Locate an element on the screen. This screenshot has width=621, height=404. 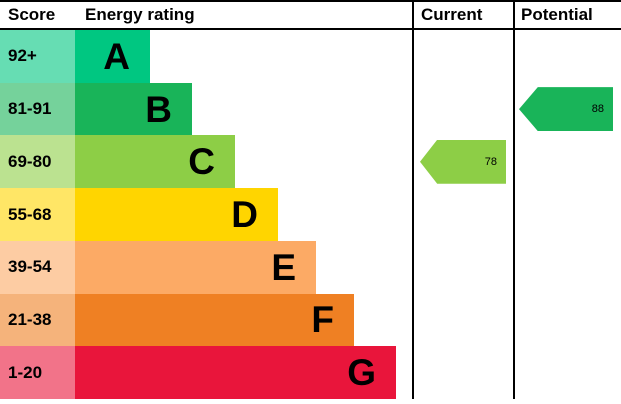
current-column-divider is located at coordinates (413, 199).